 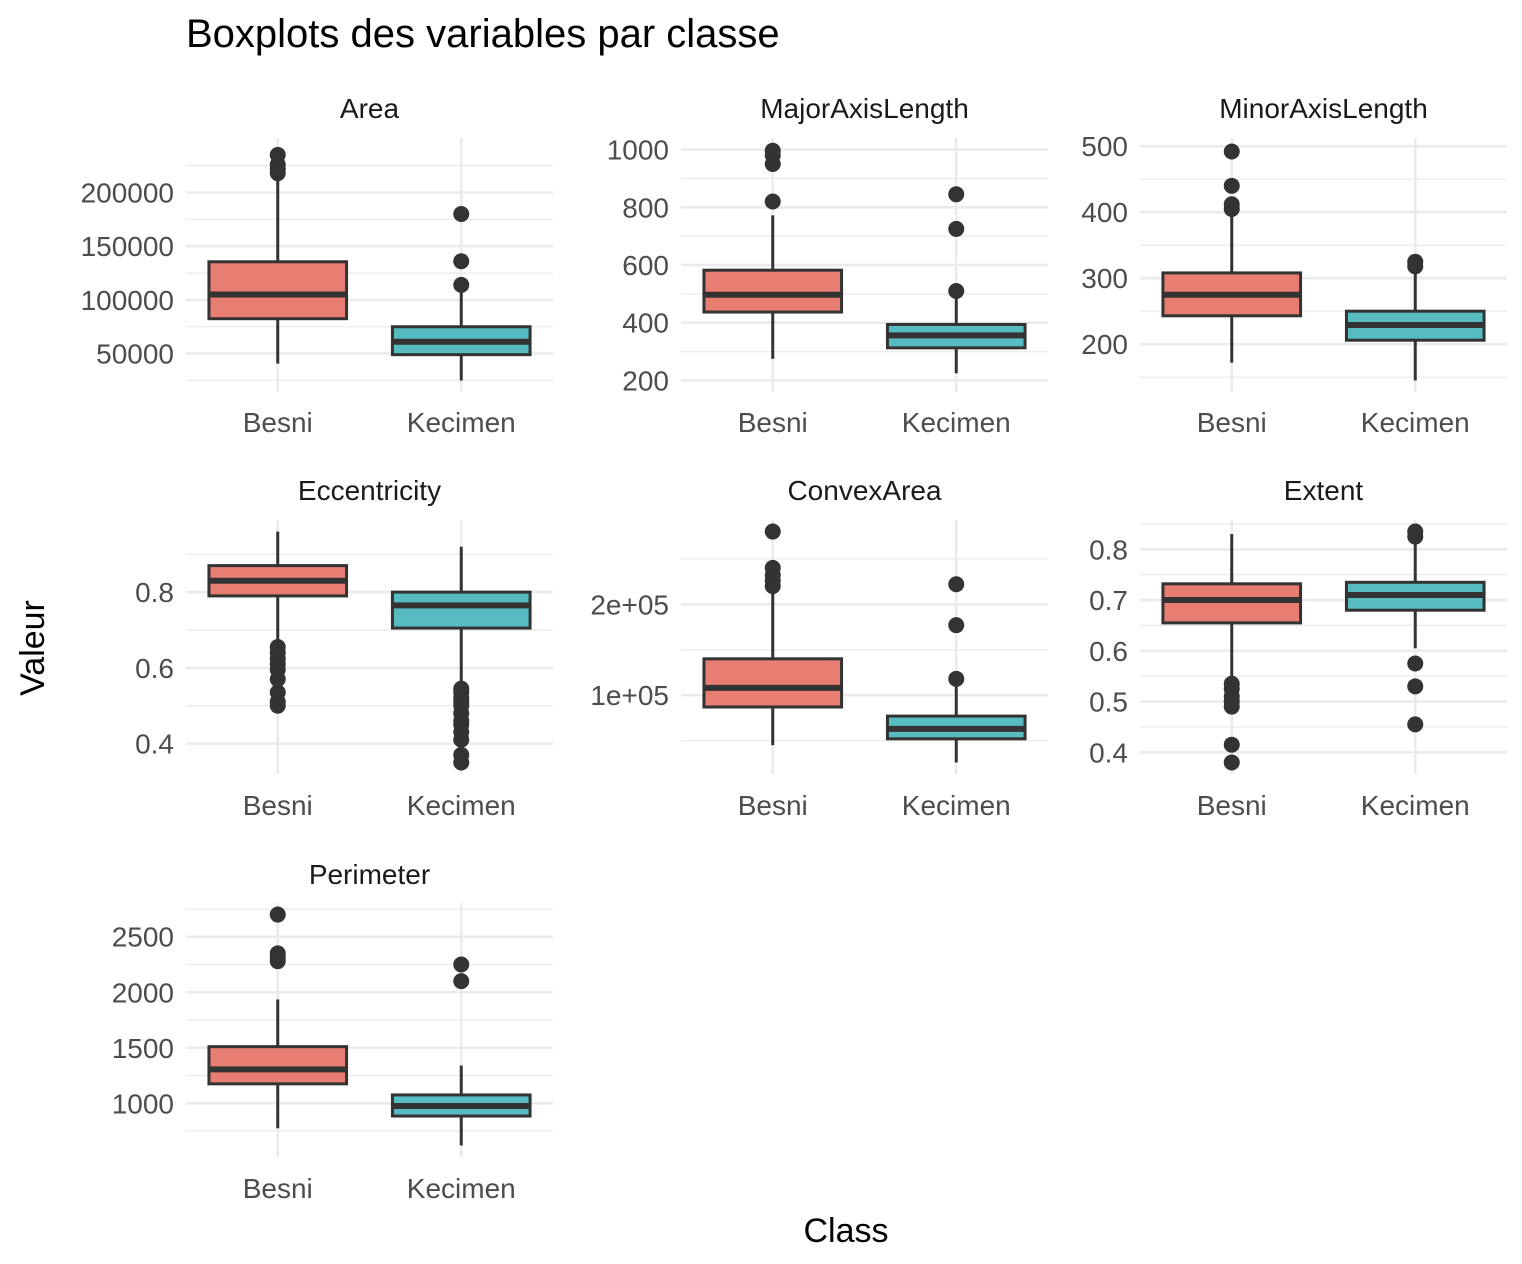 I want to click on facet-title: ConvexArea, so click(x=864, y=490).